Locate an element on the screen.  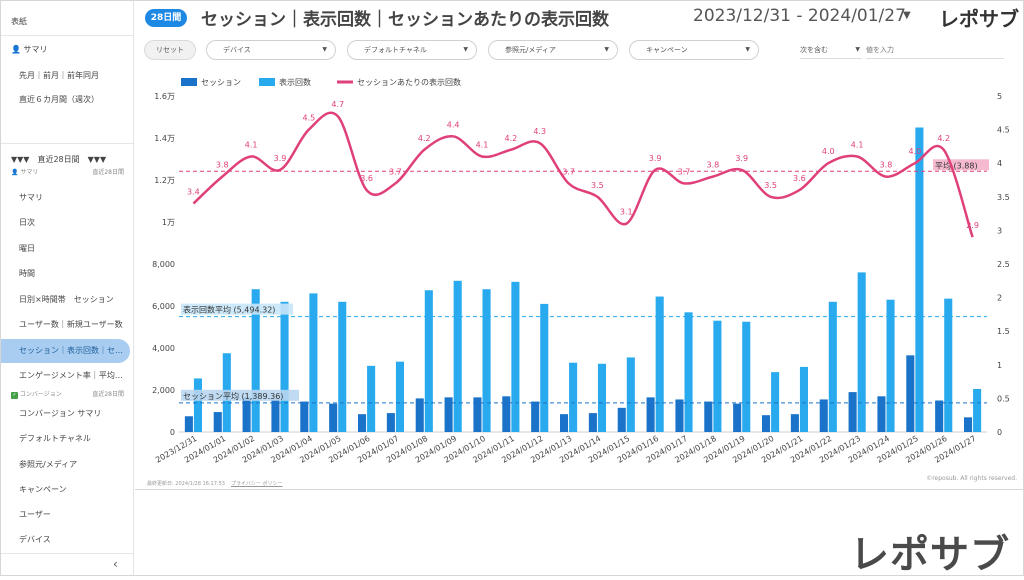
ratio-data-label: 2.9 is located at coordinates (972, 225).